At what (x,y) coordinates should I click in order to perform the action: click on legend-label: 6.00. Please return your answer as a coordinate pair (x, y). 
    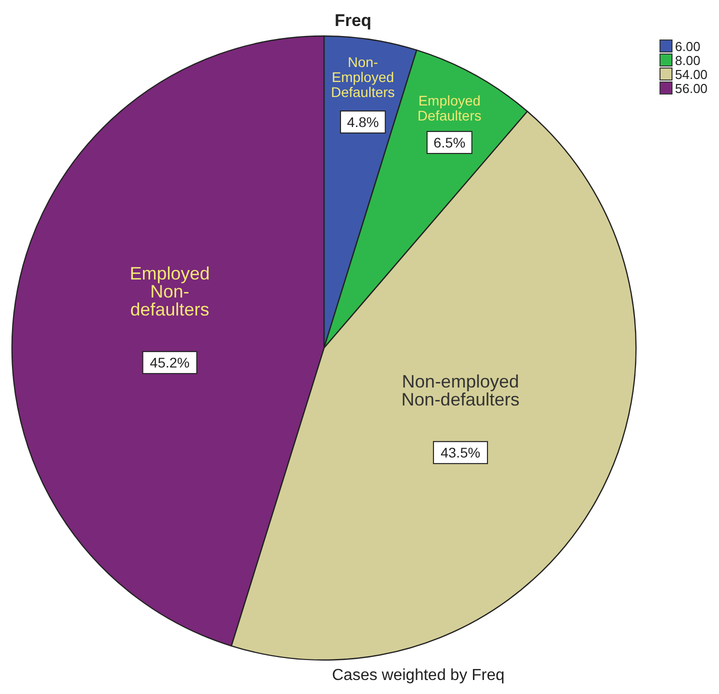
    Looking at the image, I should click on (687, 46).